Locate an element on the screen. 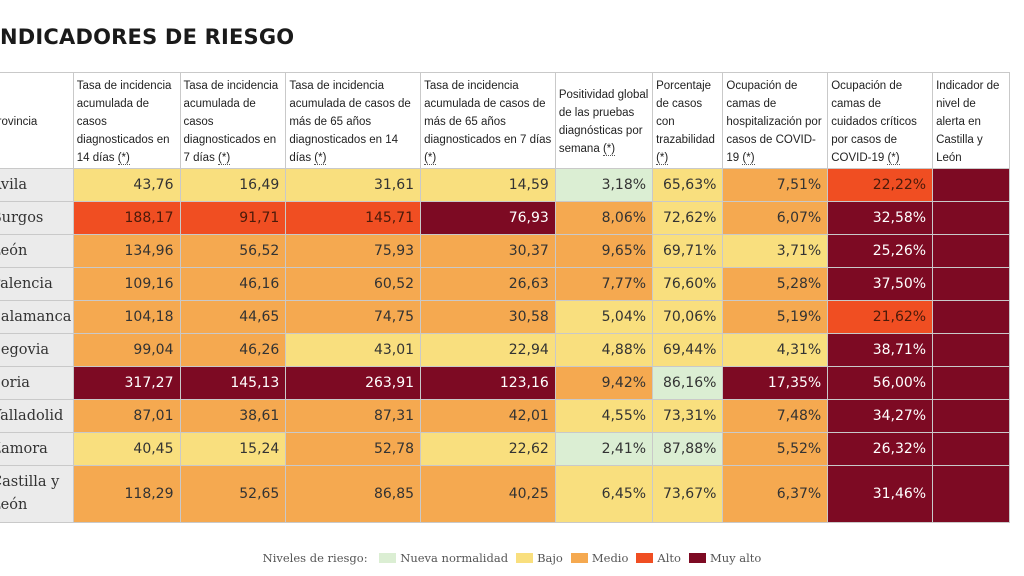 This screenshot has height=576, width=1024. indicator-cell: 21,62% is located at coordinates (880, 317).